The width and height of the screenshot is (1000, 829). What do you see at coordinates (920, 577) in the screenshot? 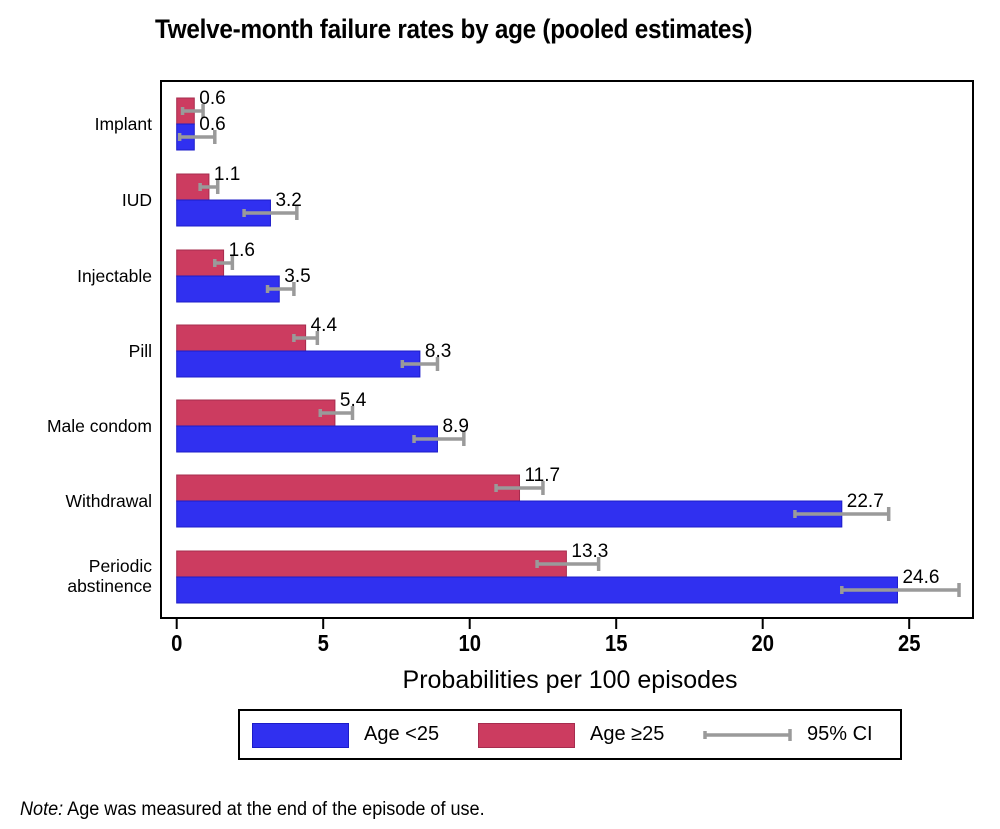
I see `bar-value-label: 24.6` at bounding box center [920, 577].